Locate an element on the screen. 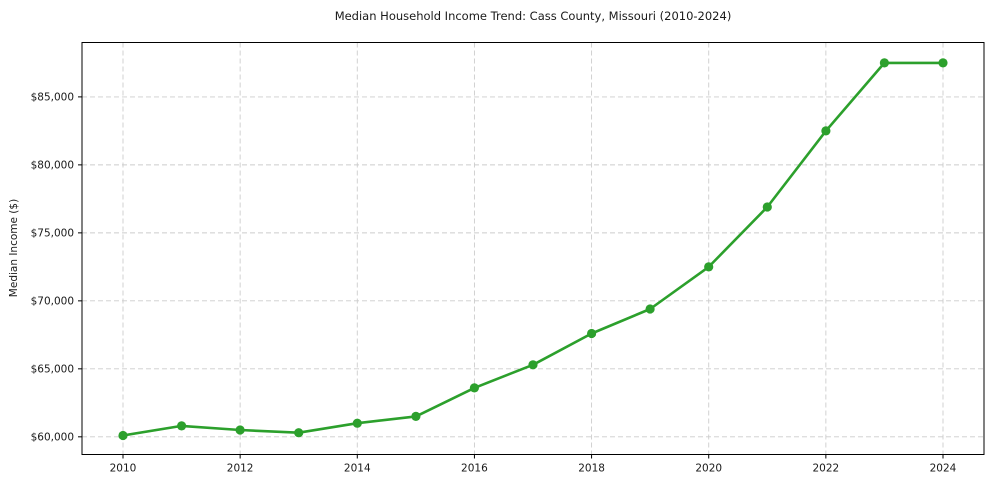 Image resolution: width=989 pixels, height=490 pixels. y-tick-label: $85,000 is located at coordinates (52, 97).